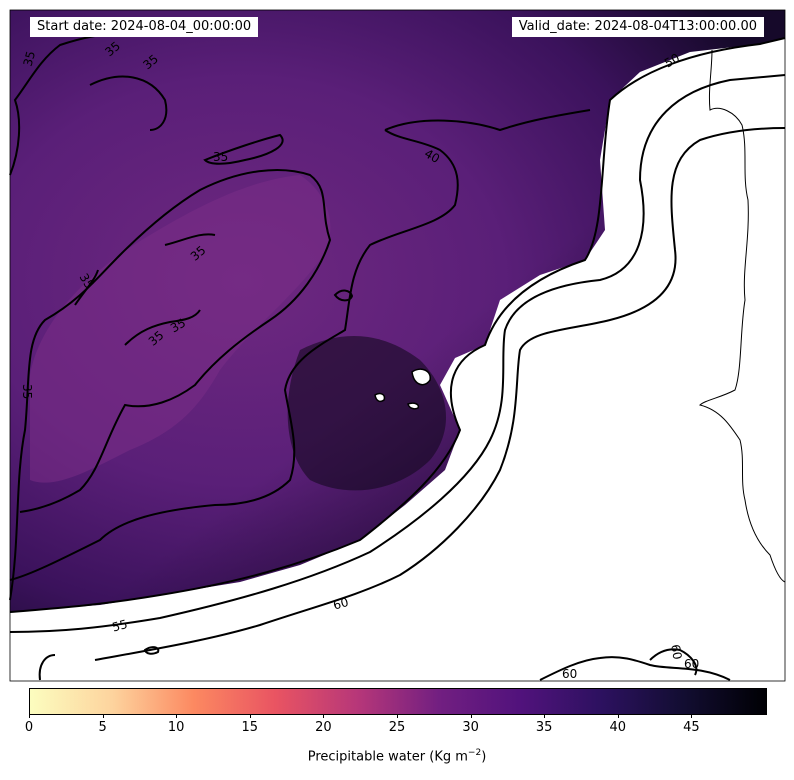  I want to click on island-b, so click(380, 397).